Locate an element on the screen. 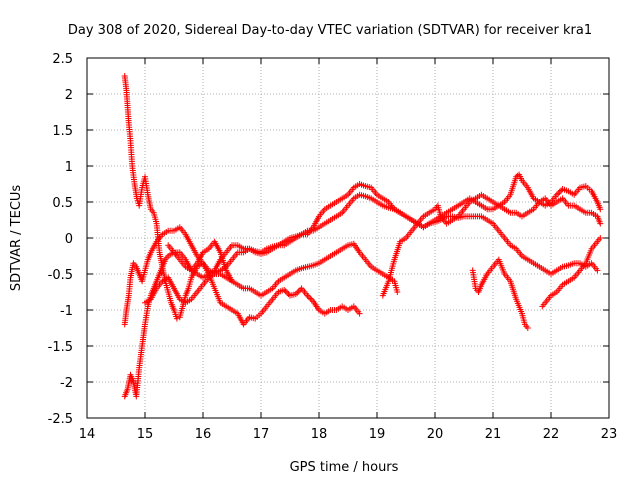  x-tick-label: 22 is located at coordinates (551, 434).